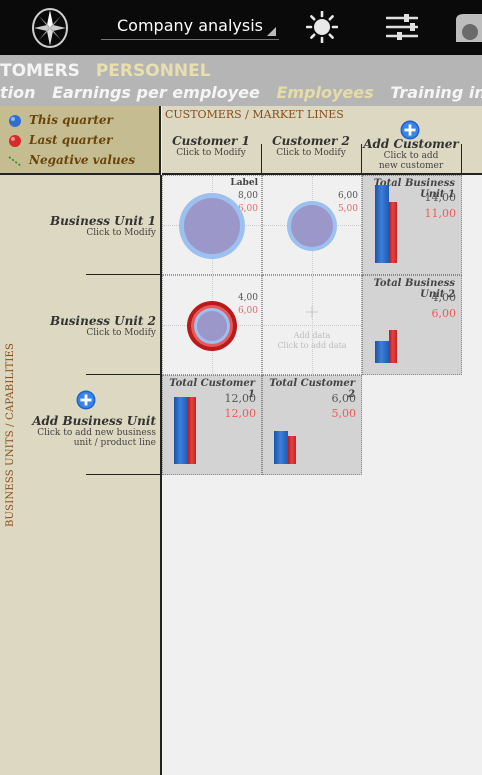  Describe the element at coordinates (71, 120) in the screenshot. I see `legend-this-quarter-label: This quarter` at that location.